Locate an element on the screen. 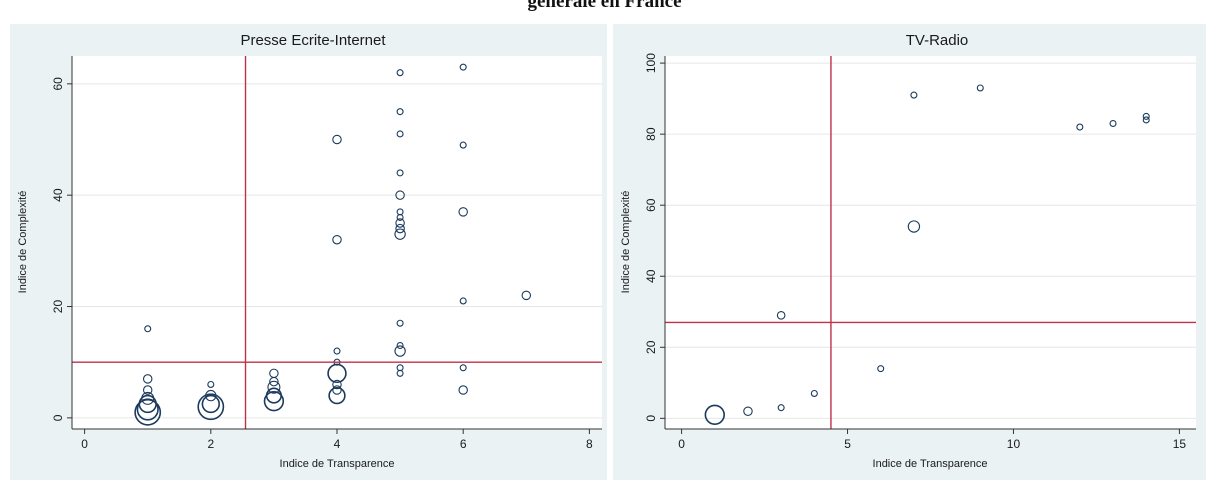 The image size is (1209, 486). x-tick-label: 2 is located at coordinates (210, 444).